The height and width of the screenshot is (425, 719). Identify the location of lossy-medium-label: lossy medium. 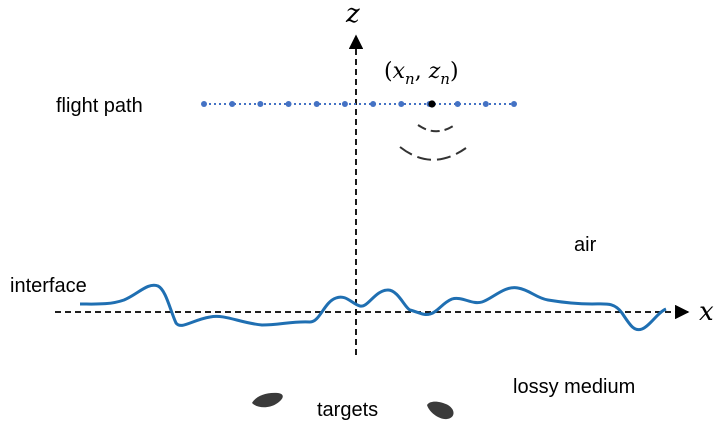
(574, 387).